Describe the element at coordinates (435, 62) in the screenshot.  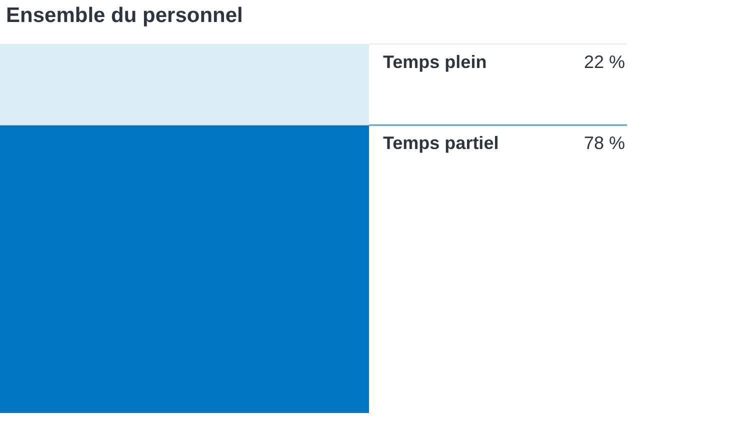
I see `series-label: Temps plein` at that location.